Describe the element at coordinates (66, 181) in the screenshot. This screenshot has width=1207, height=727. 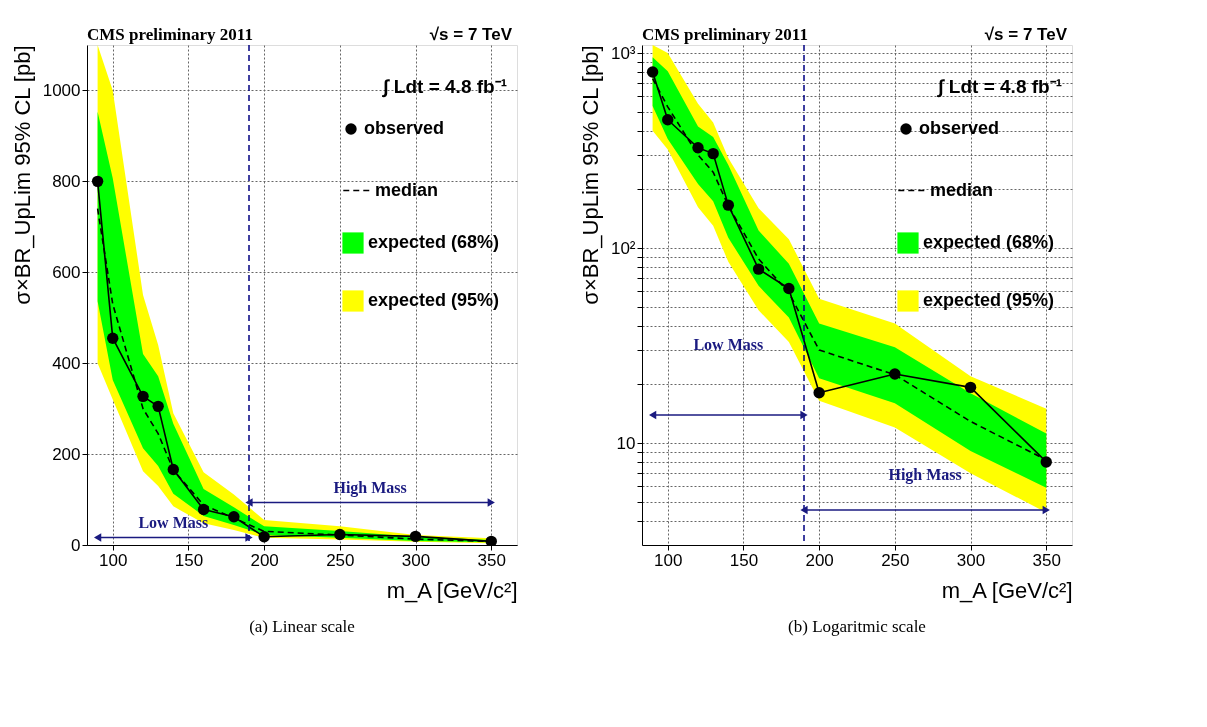
I see `y-tick-label: 800` at that location.